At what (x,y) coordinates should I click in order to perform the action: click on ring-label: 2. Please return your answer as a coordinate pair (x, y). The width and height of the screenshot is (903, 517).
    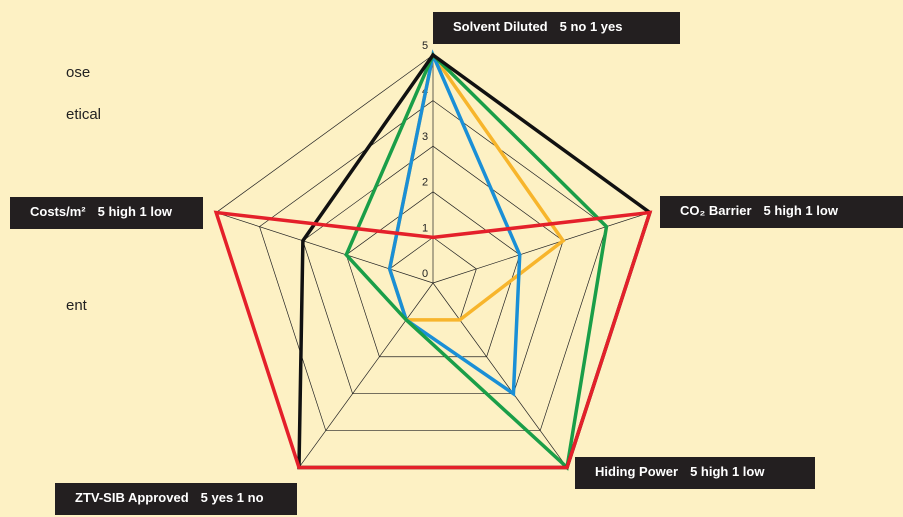
    Looking at the image, I should click on (425, 183).